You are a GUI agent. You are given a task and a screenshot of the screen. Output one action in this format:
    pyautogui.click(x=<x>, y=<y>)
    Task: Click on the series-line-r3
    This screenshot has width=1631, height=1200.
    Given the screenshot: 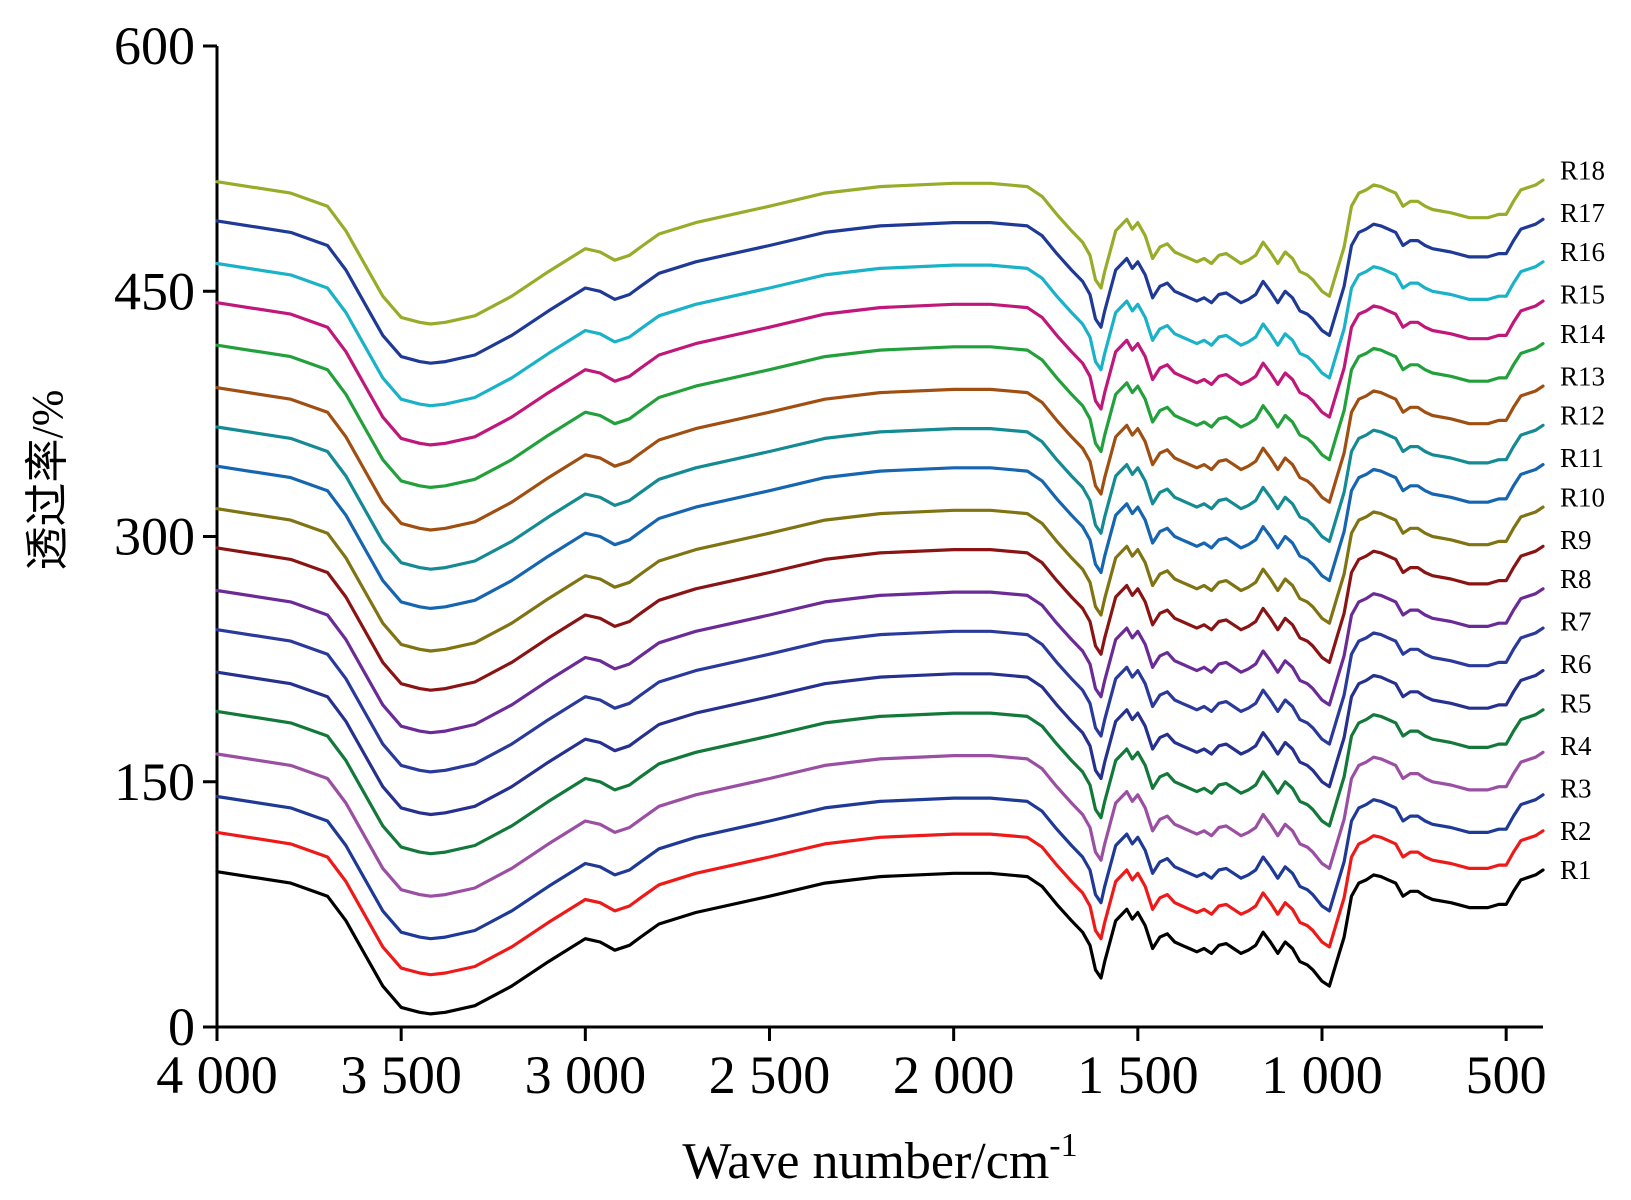 What is the action you would take?
    pyautogui.click(x=880, y=867)
    